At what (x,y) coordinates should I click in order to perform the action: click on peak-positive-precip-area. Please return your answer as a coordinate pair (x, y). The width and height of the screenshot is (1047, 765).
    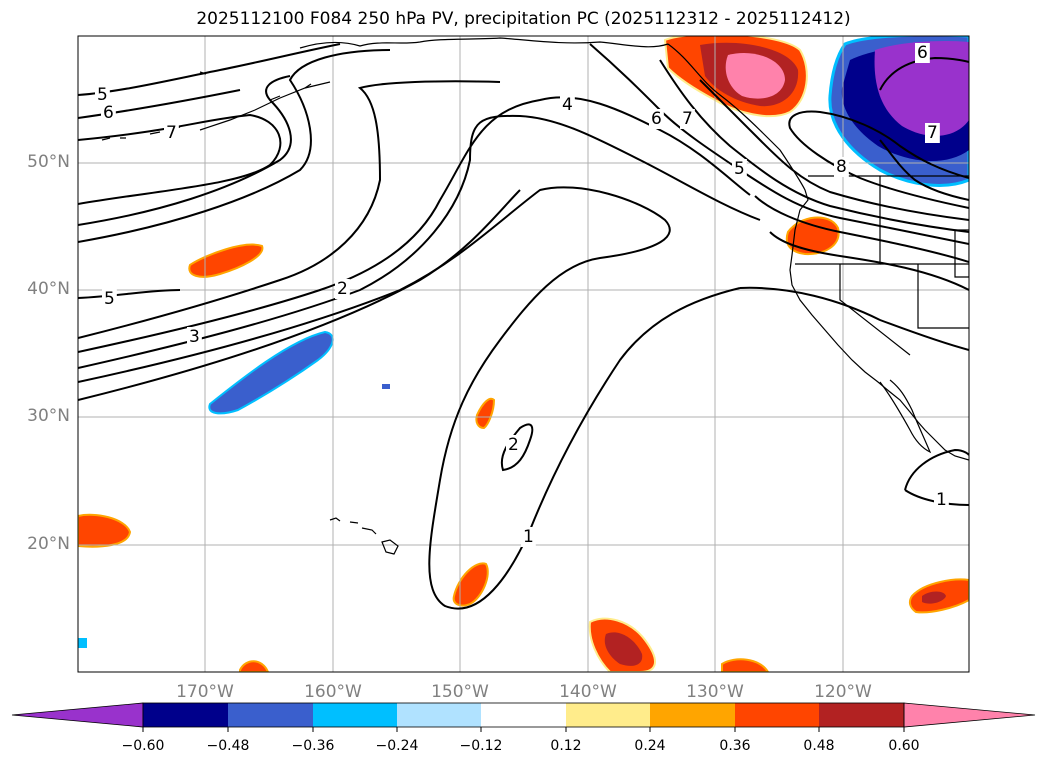
    Looking at the image, I should click on (755, 75).